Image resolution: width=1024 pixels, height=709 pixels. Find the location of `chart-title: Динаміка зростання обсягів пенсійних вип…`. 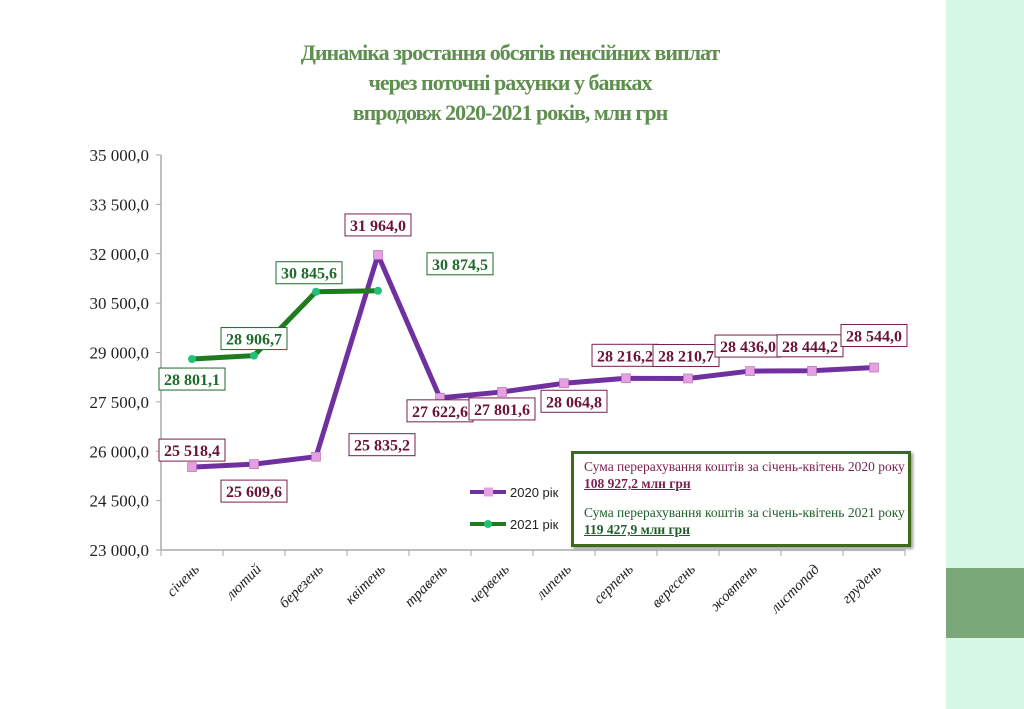

chart-title: Динаміка зростання обсягів пенсійних вип… is located at coordinates (510, 83).